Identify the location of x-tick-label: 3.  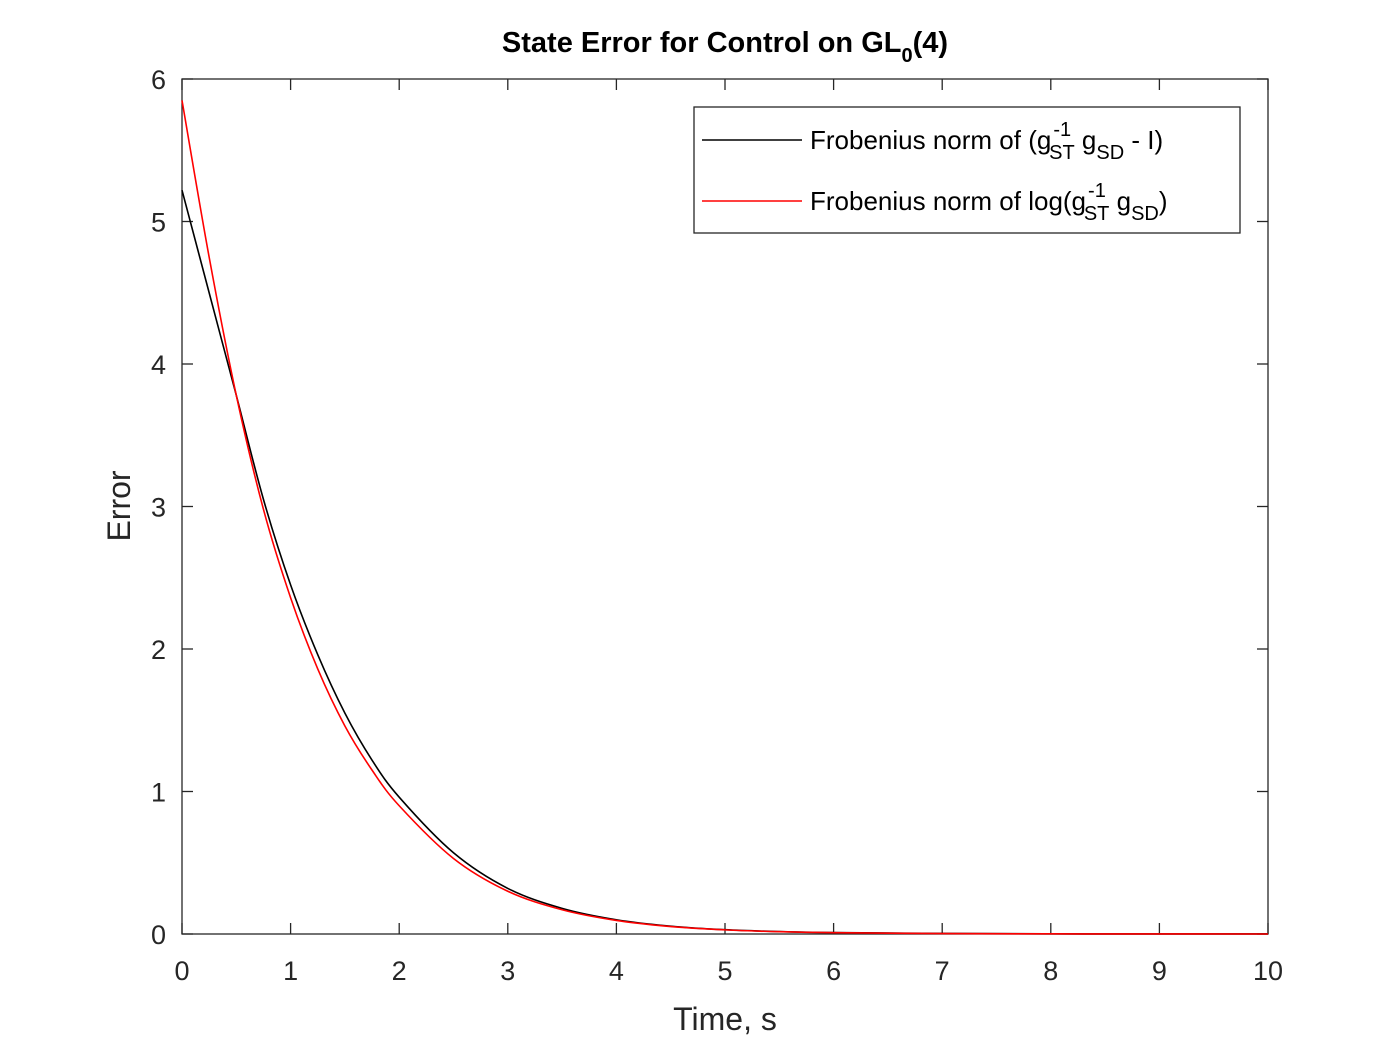
(507, 971).